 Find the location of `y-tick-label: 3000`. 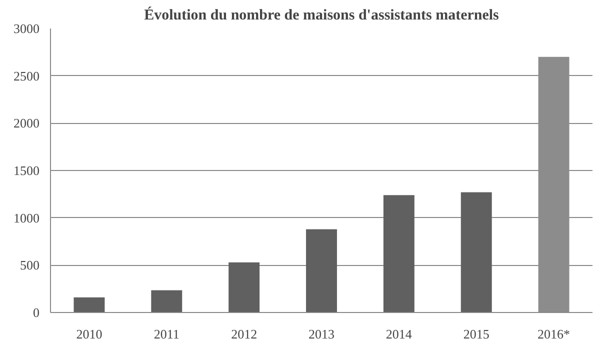

y-tick-label: 3000 is located at coordinates (27, 28).